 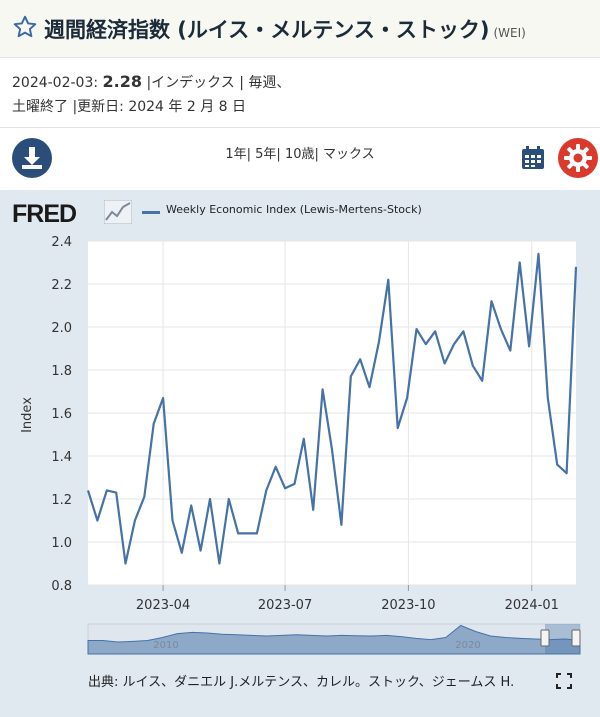 What do you see at coordinates (165, 645) in the screenshot?
I see `navigator-label: 2010` at bounding box center [165, 645].